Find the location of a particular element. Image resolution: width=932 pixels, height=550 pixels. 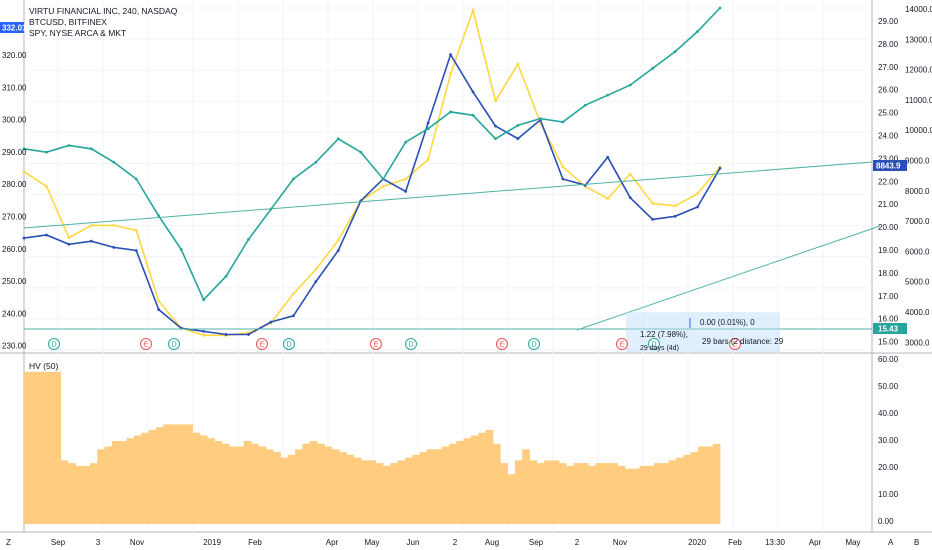

hv-axis-tick: 30.00 is located at coordinates (888, 440).